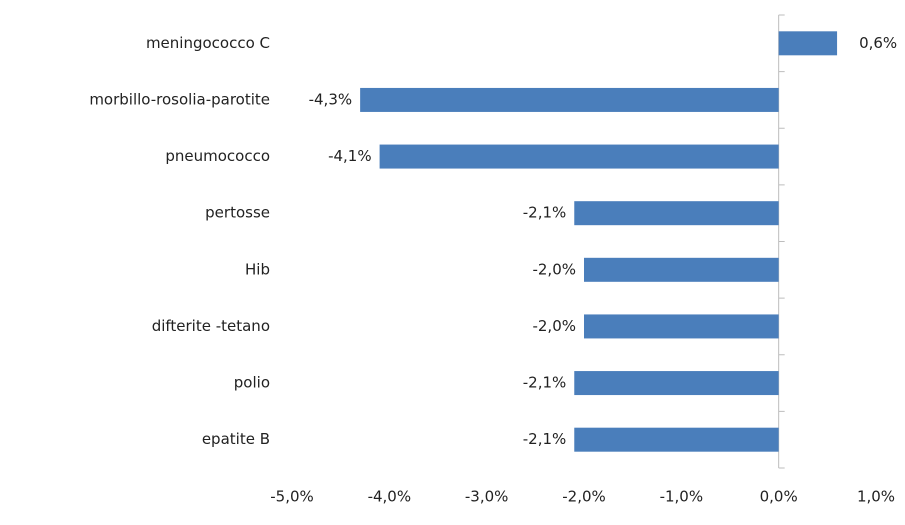 The width and height of the screenshot is (905, 525). I want to click on x-tick-label: -1,0%, so click(682, 497).